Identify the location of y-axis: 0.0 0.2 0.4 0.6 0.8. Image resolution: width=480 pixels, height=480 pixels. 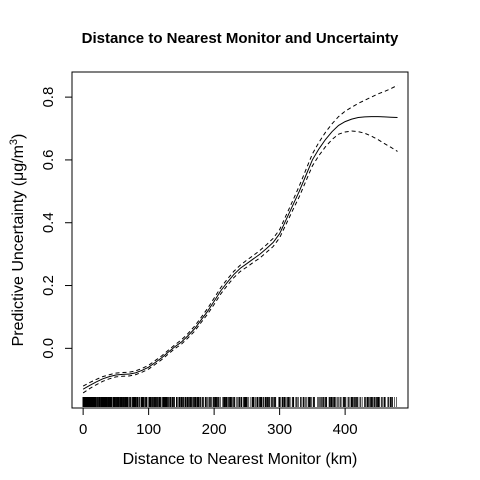
(56, 223).